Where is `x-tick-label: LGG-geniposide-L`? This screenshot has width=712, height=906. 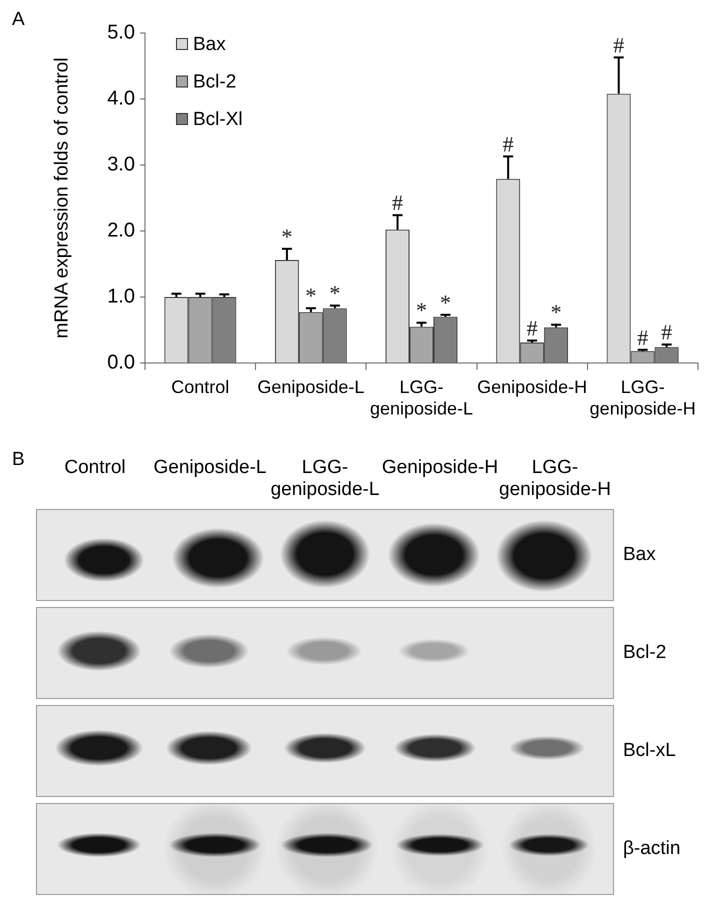 x-tick-label: LGG-geniposide-L is located at coordinates (422, 397).